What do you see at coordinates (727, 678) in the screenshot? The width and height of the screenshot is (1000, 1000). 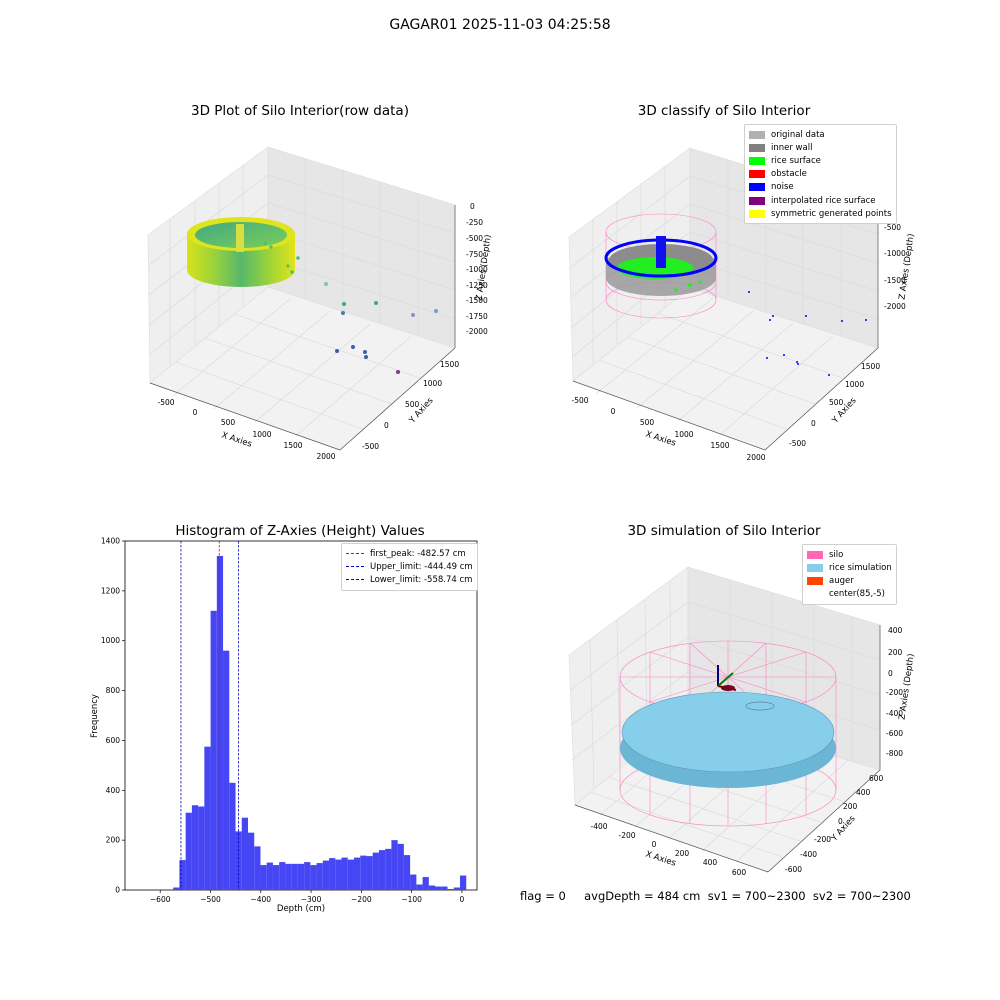 I see `simulation-auger` at bounding box center [727, 678].